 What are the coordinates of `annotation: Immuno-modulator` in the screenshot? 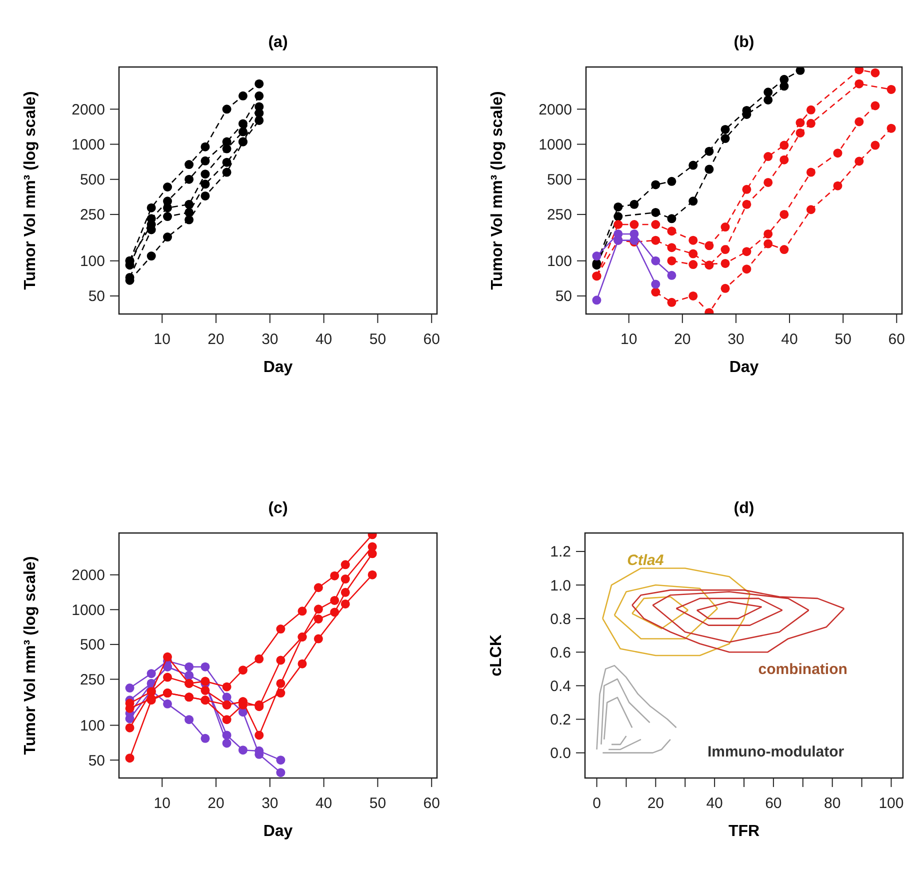 It's located at (775, 751).